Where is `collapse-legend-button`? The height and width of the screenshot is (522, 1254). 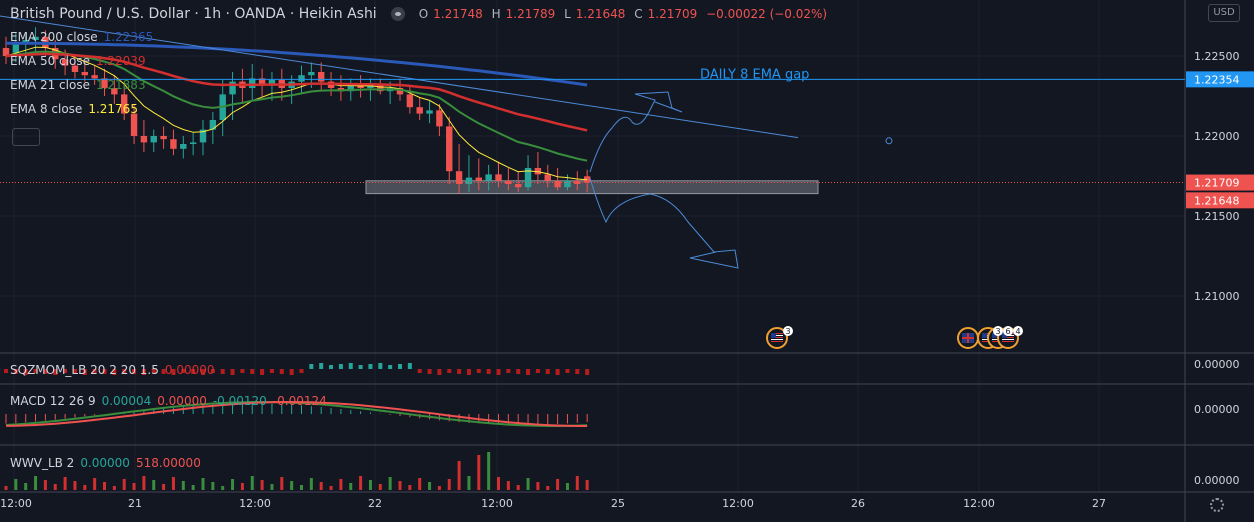
collapse-legend-button is located at coordinates (26, 137).